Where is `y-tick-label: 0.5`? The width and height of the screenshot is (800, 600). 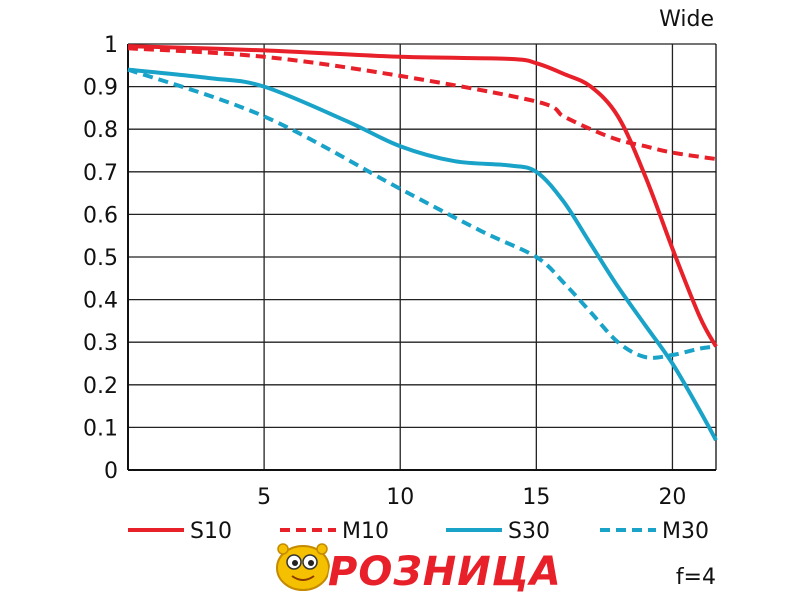
y-tick-label: 0.5 is located at coordinates (100, 258).